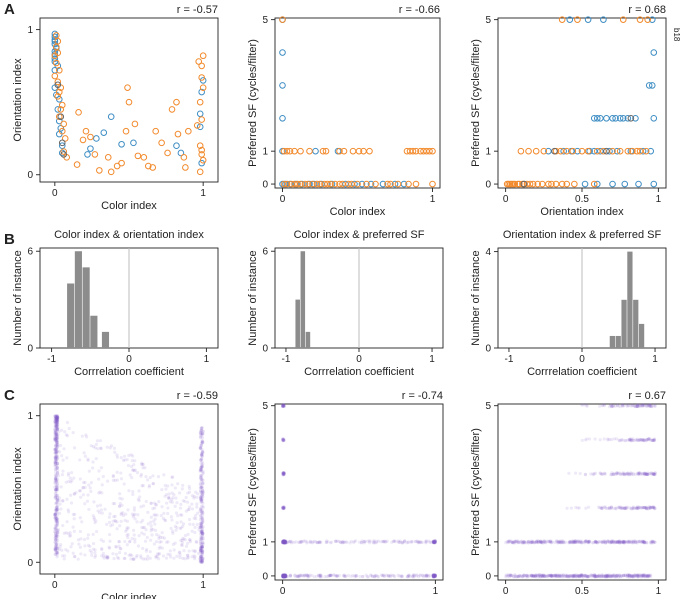 The height and width of the screenshot is (599, 685). What do you see at coordinates (55, 58) in the screenshot?
I see `scatter-point-blue` at bounding box center [55, 58].